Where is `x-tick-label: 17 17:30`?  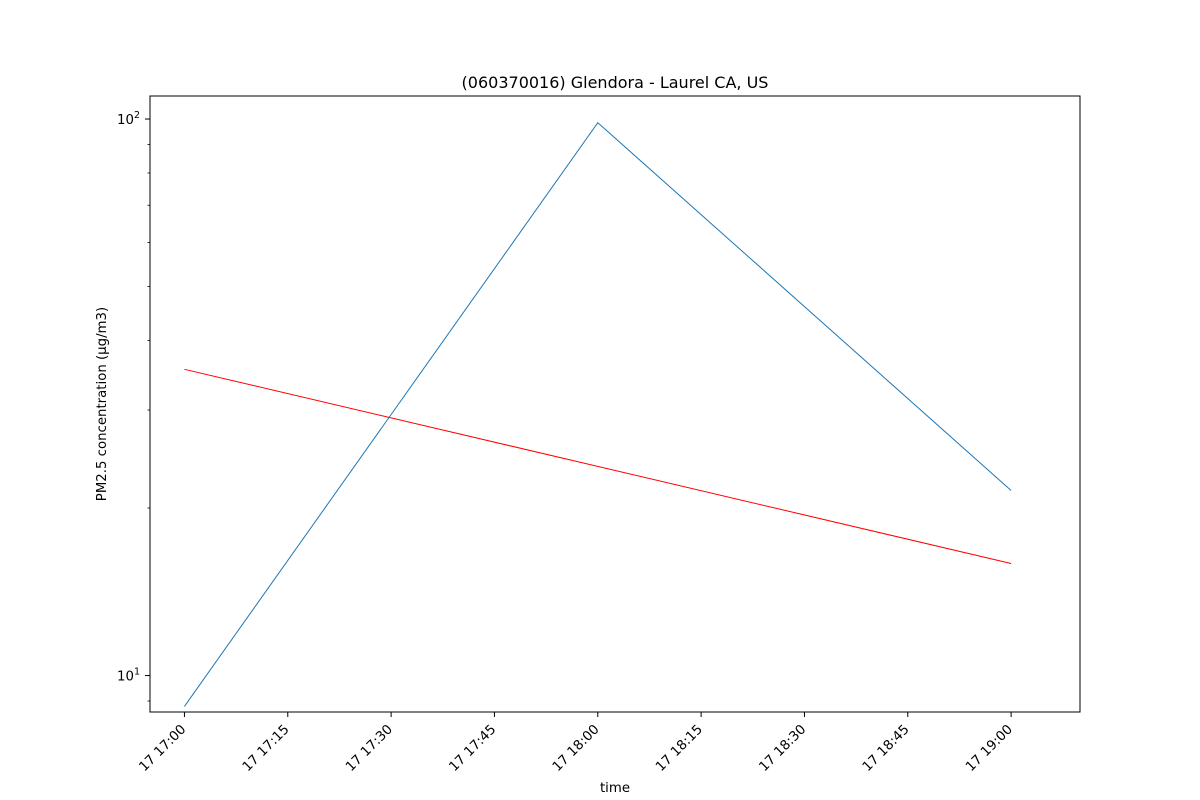 x-tick-label: 17 17:30 is located at coordinates (369, 748).